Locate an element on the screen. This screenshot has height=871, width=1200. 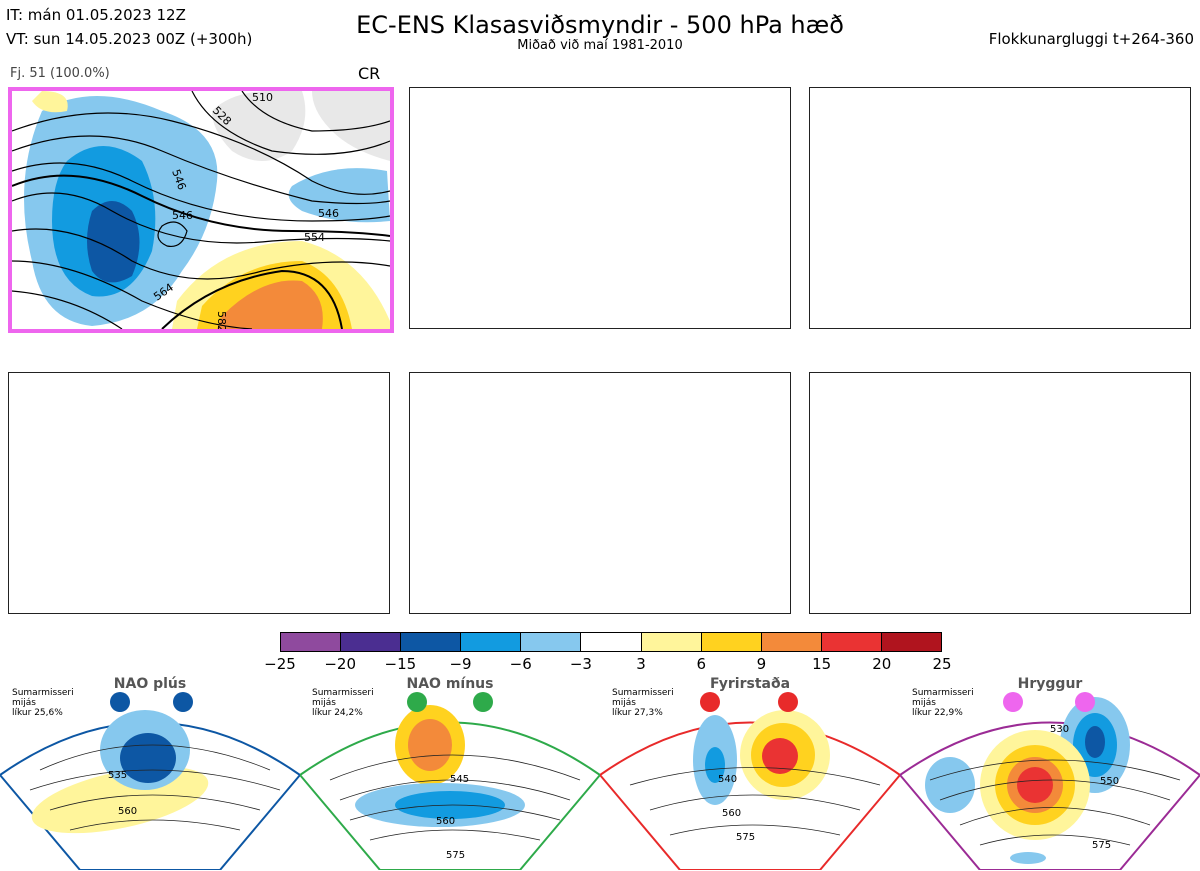
regime-title: NAO plús is located at coordinates (150, 684).